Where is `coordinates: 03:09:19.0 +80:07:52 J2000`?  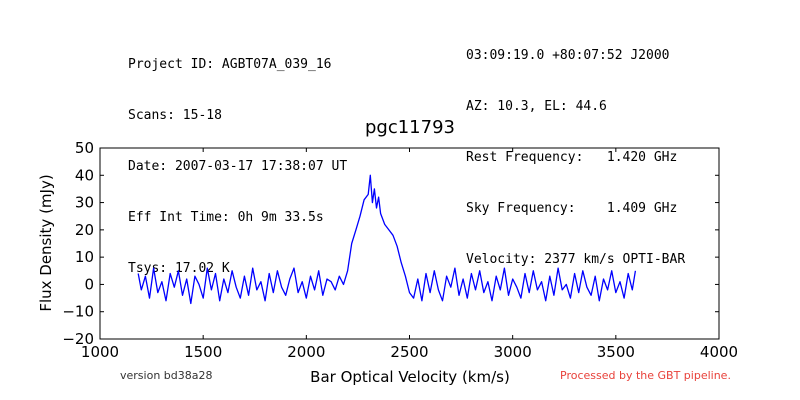
coordinates: 03:09:19.0 +80:07:52 J2000 is located at coordinates (568, 55).